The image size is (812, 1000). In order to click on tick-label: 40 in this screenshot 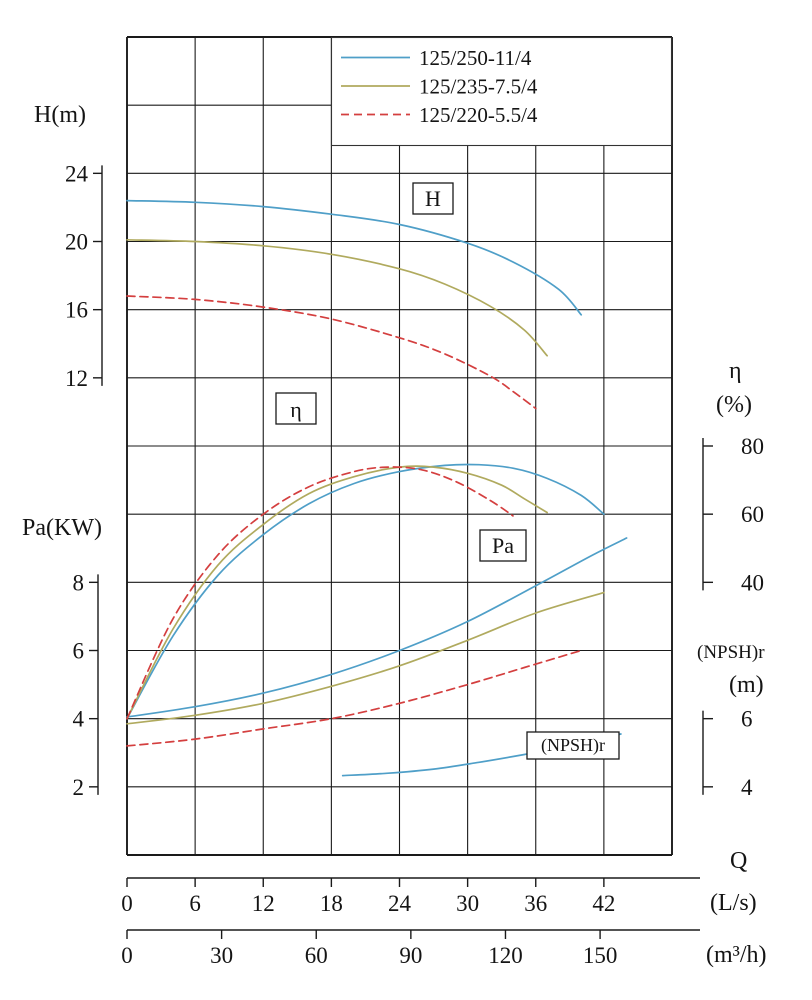, I will do `click(752, 582)`.